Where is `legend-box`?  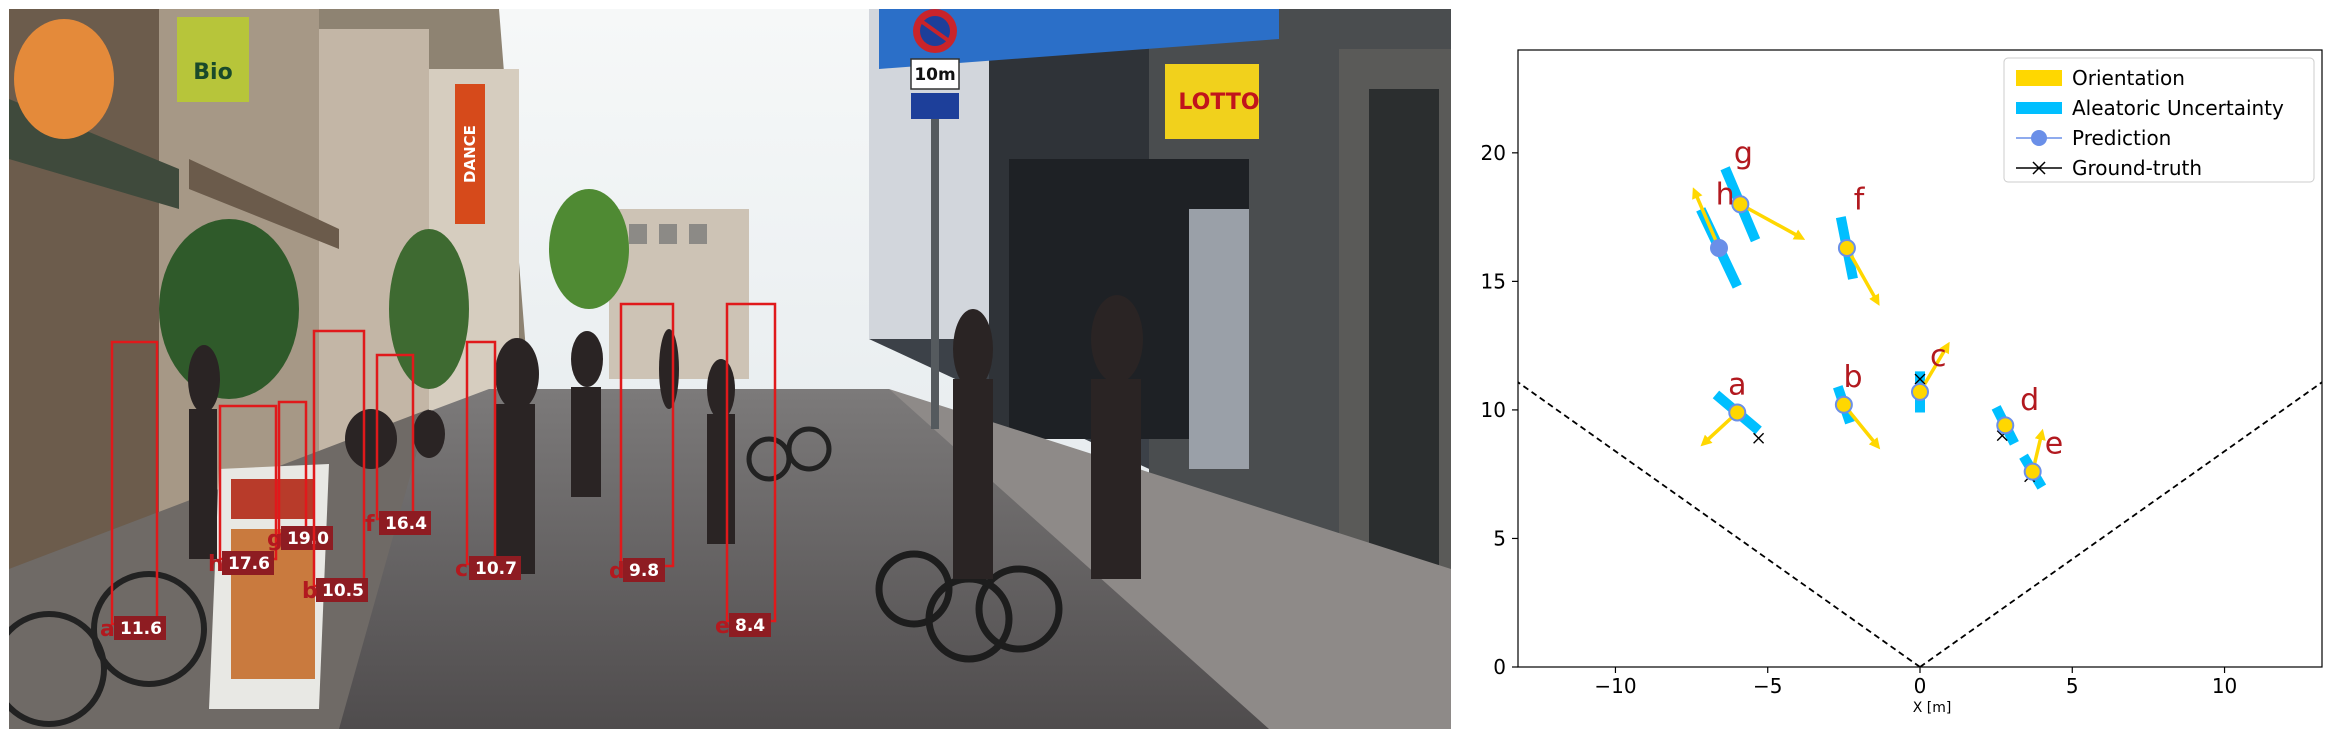 legend-box is located at coordinates (2159, 120).